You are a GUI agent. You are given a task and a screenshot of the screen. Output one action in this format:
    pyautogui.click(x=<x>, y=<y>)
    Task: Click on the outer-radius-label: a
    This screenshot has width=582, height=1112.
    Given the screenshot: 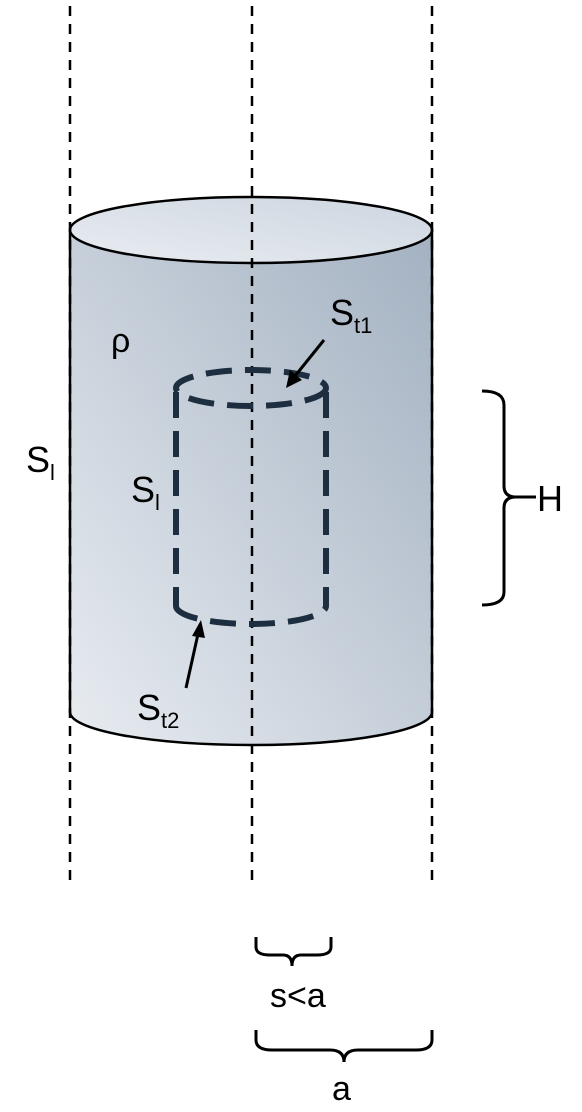 What is the action you would take?
    pyautogui.click(x=341, y=1089)
    